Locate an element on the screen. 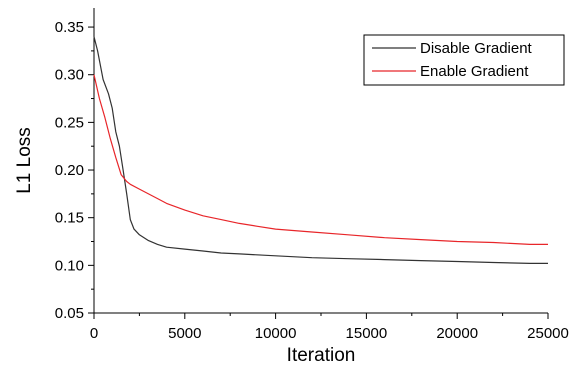  y-tick-label: 0.20 is located at coordinates (69, 170).